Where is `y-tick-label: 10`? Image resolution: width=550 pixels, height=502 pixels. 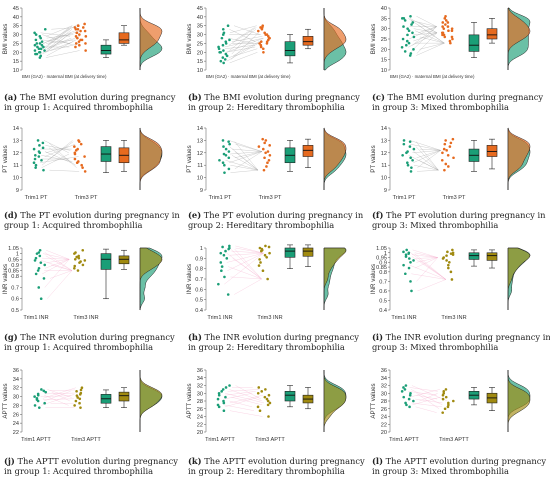
y-tick-label: 10 is located at coordinates (200, 179).